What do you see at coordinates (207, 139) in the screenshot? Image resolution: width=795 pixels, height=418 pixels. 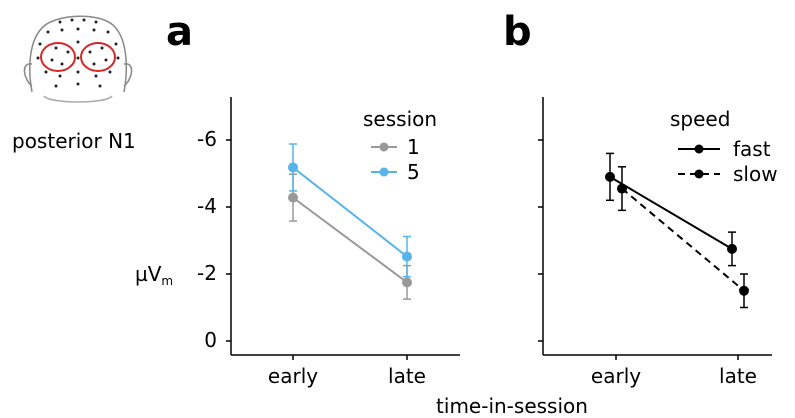 I see `y-tick-label: -6` at bounding box center [207, 139].